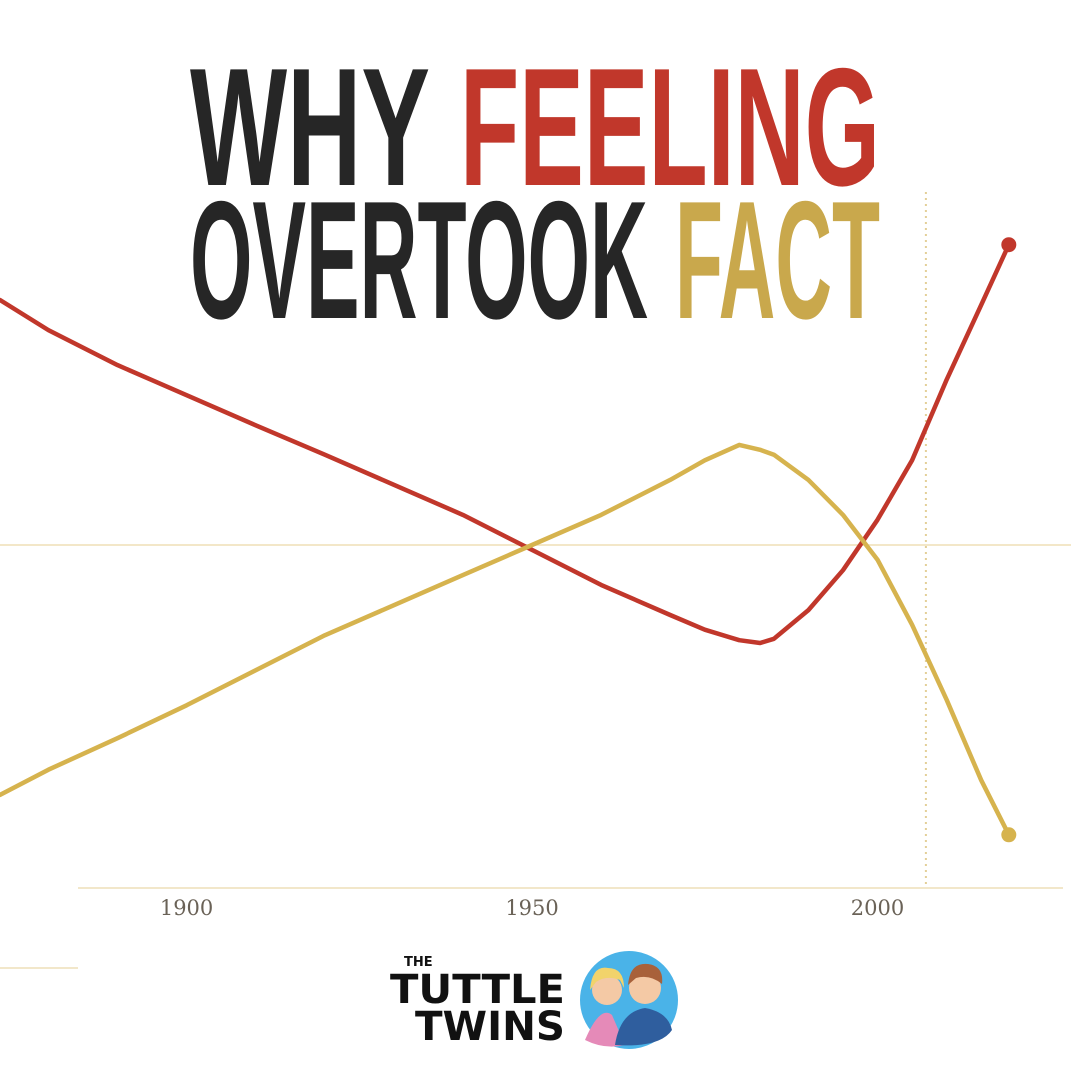 This screenshot has width=1071, height=1071. What do you see at coordinates (186, 908) in the screenshot?
I see `x-tick-label: 1900` at bounding box center [186, 908].